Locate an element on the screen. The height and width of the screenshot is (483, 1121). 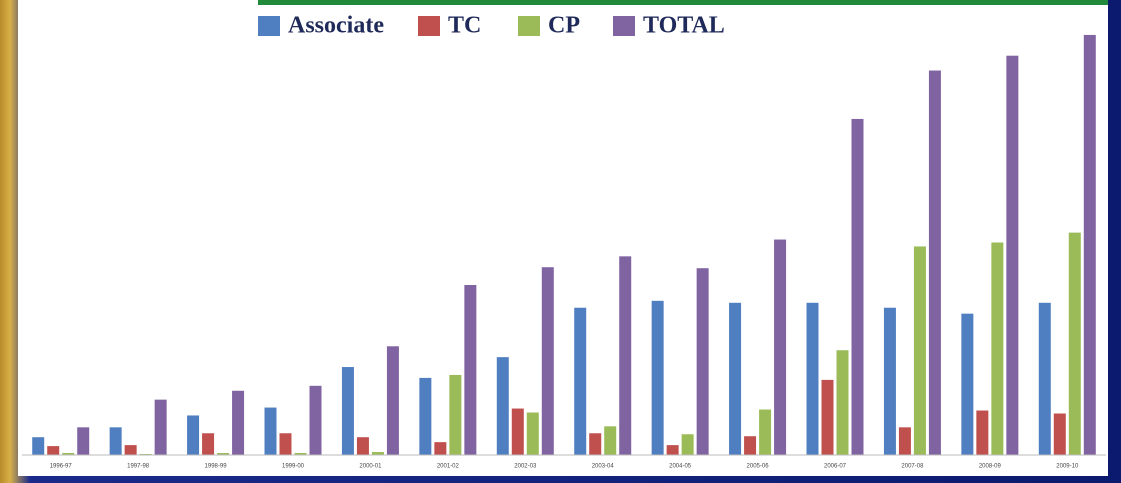
x-tick-label: 2000-01 is located at coordinates (370, 467).